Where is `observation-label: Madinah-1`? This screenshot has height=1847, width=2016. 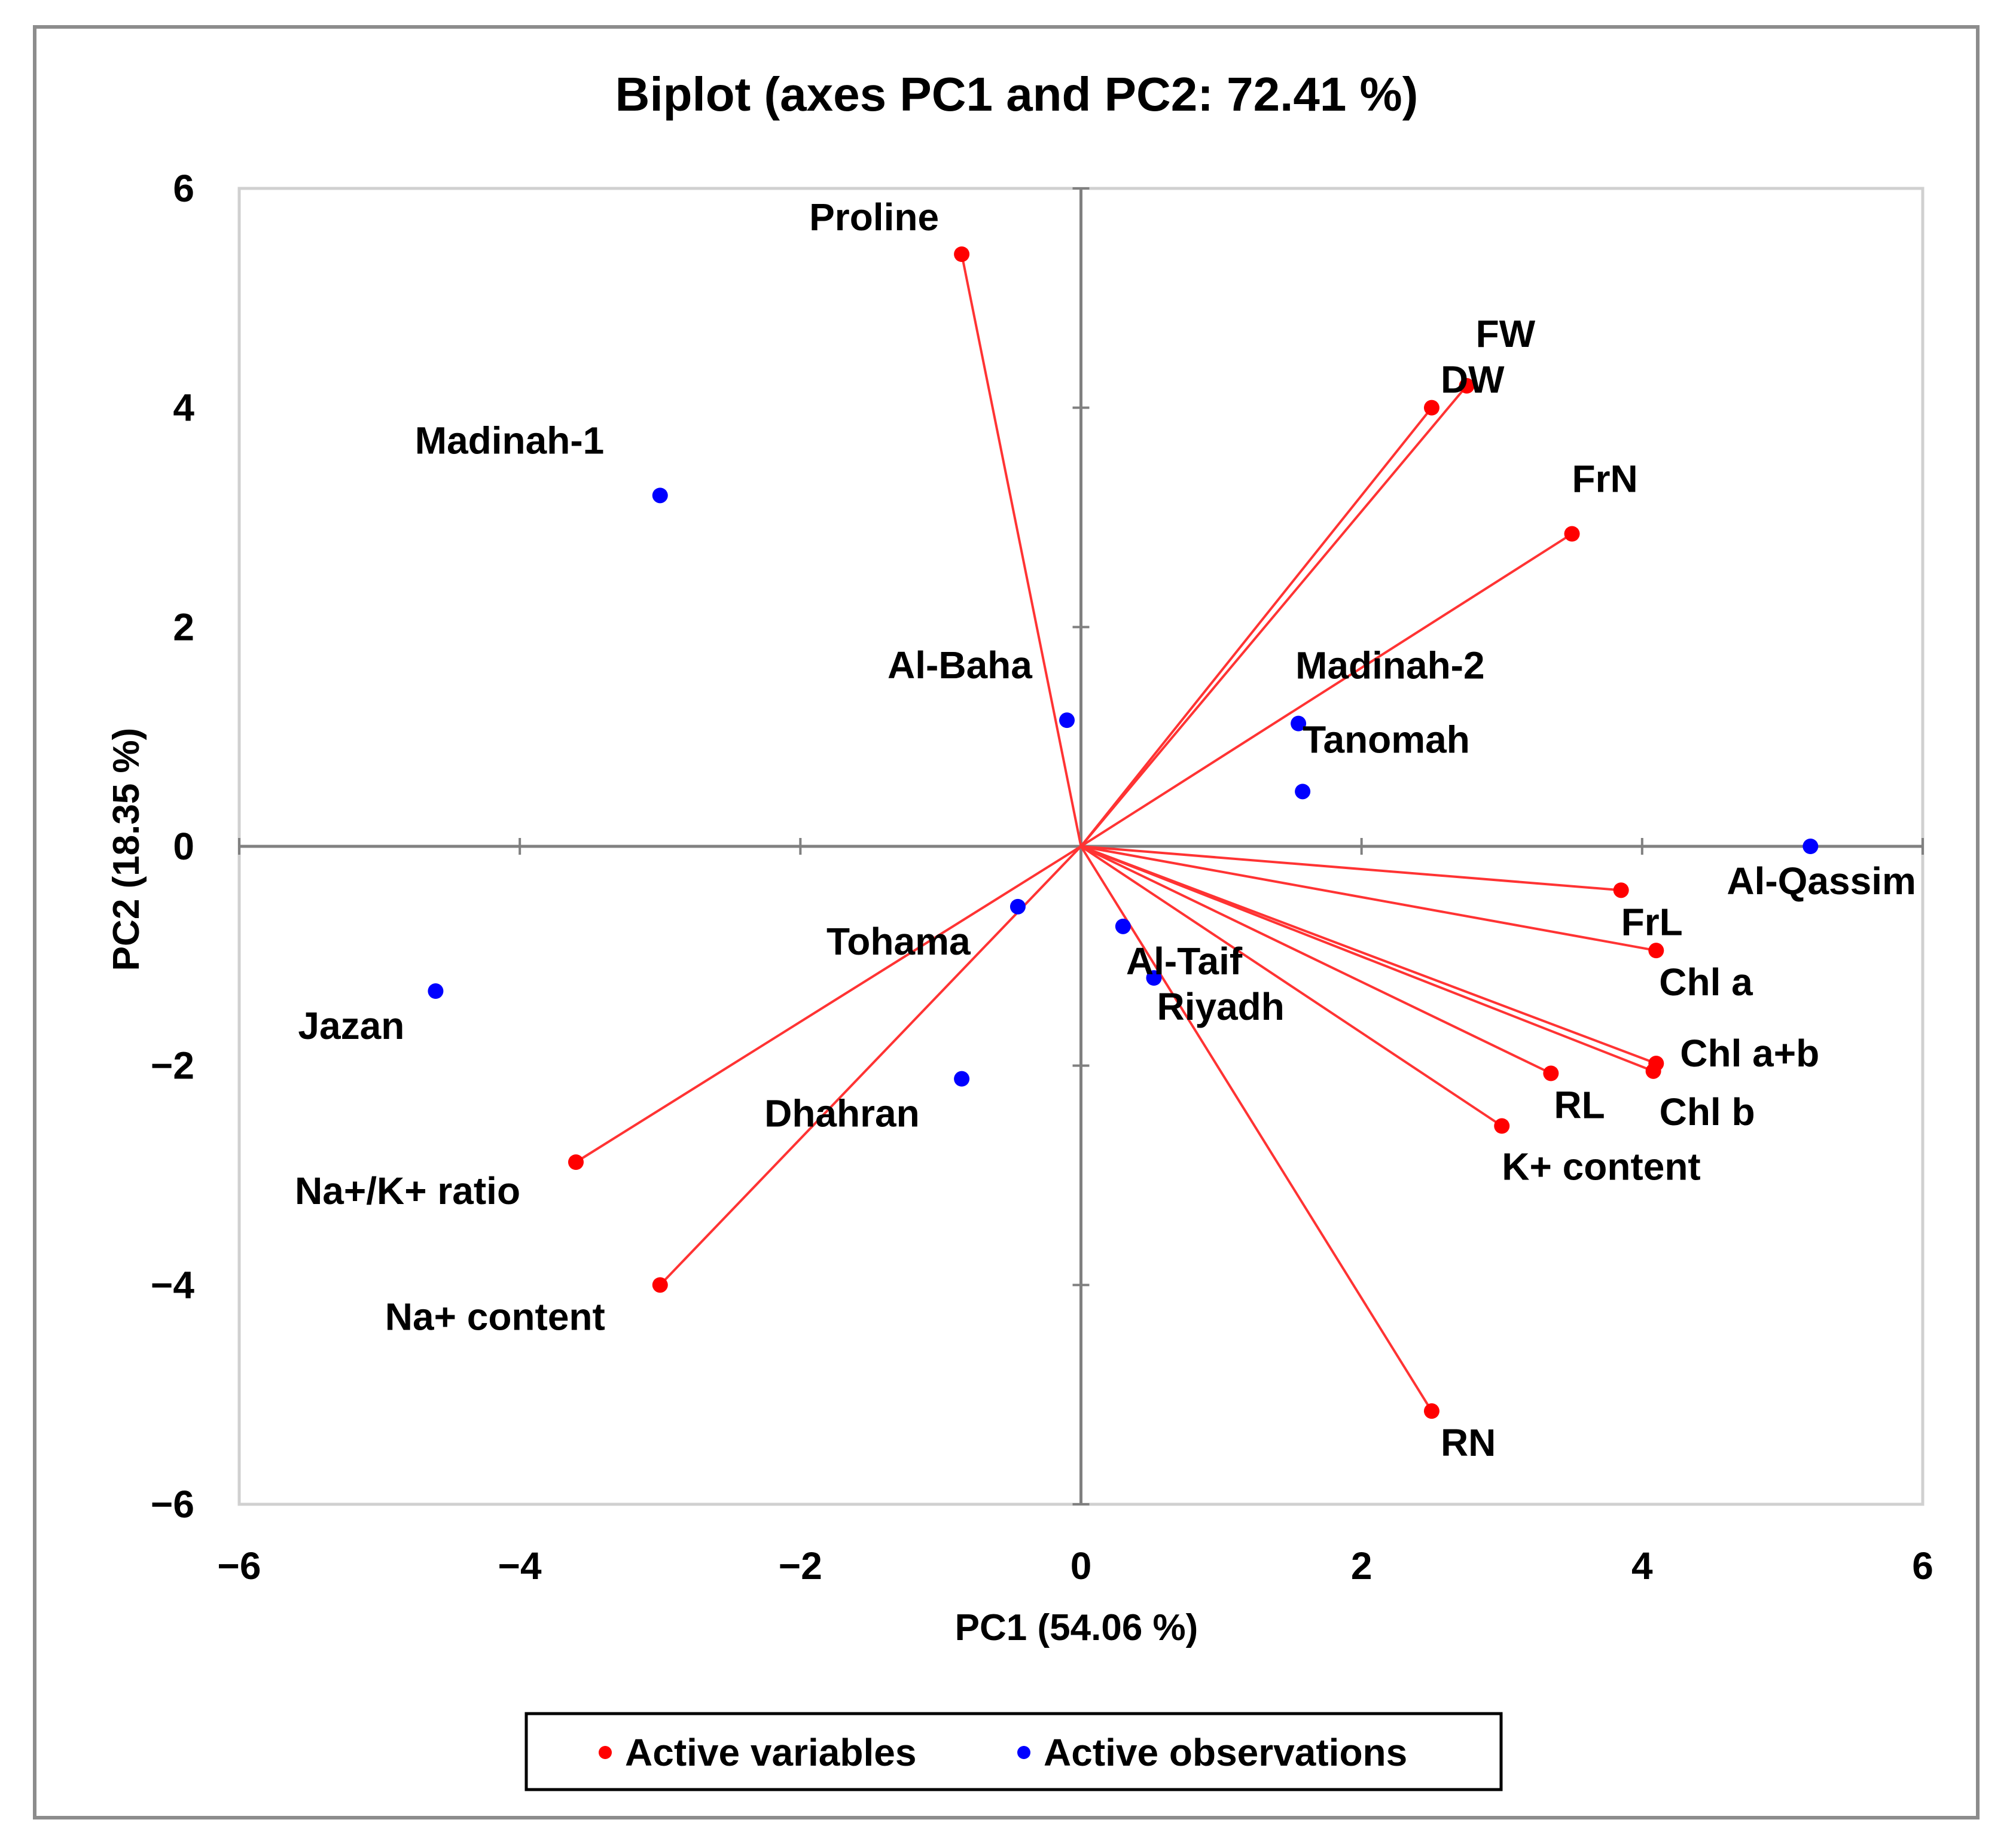
observation-label: Madinah-1 is located at coordinates (509, 441).